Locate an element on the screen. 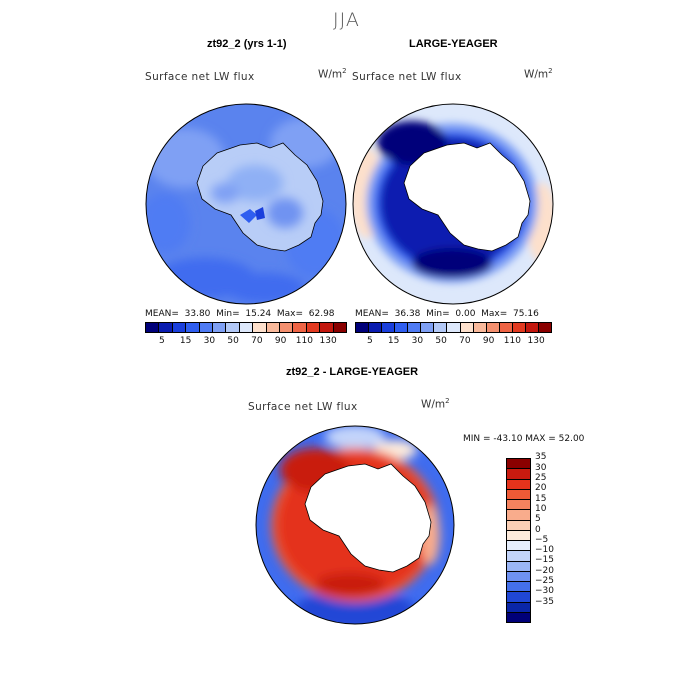 The height and width of the screenshot is (700, 700). diff-stats: MIN = -43.10 MAX = 52.00 is located at coordinates (524, 439).